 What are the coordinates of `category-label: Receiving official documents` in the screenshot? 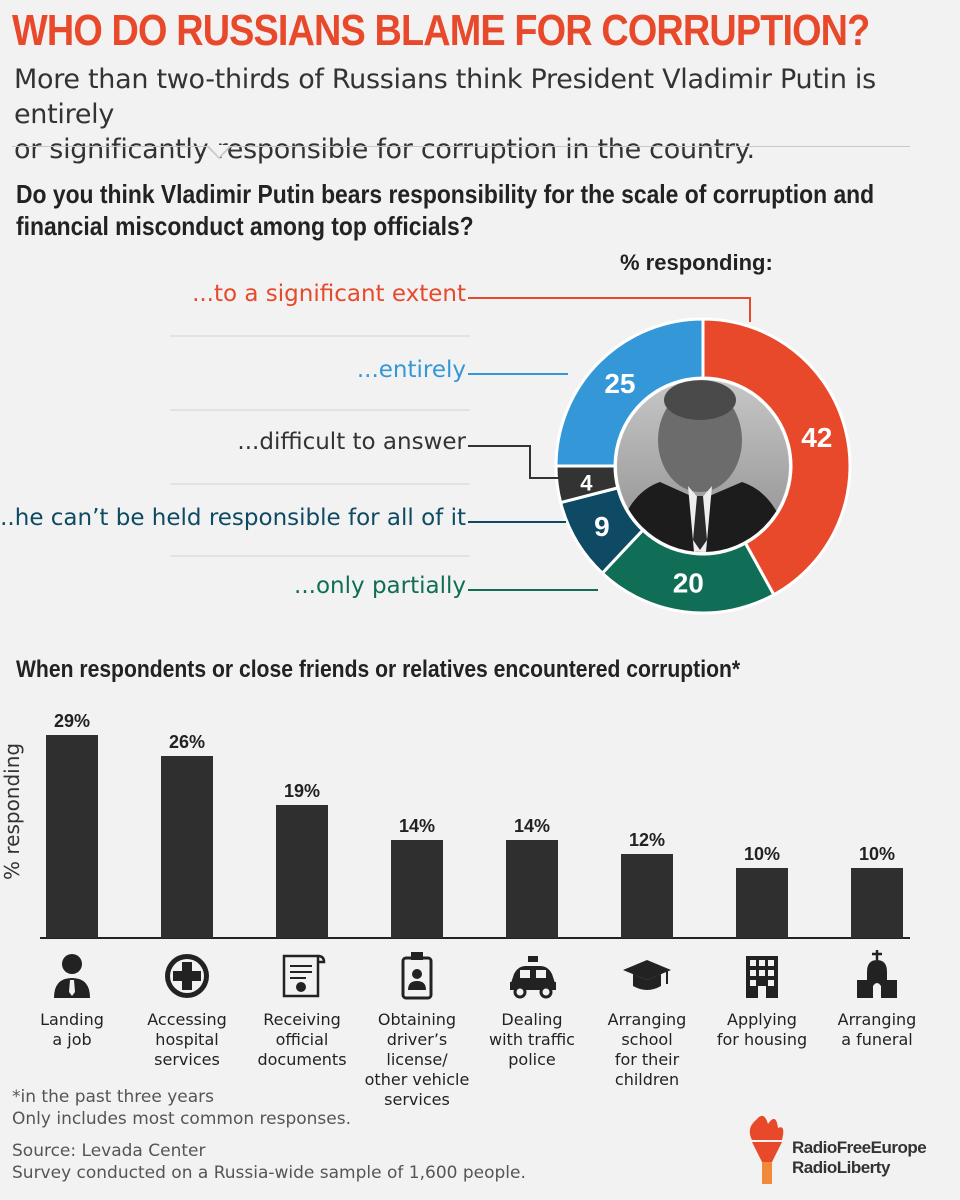 It's located at (302, 1040).